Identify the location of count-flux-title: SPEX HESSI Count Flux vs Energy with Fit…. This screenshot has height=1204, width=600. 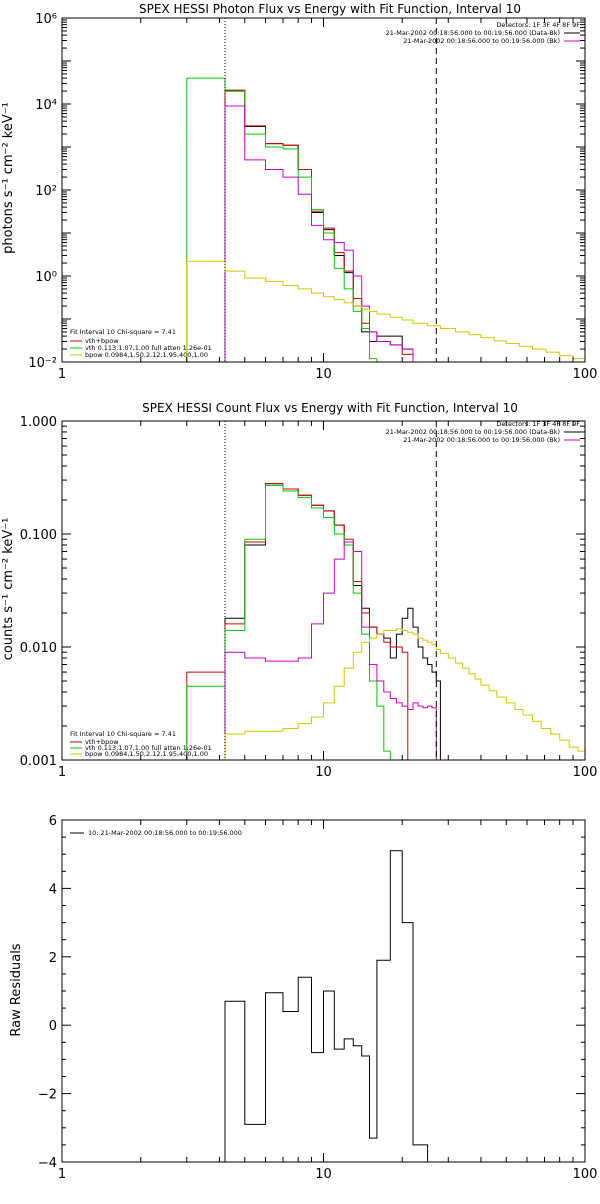
(330, 408).